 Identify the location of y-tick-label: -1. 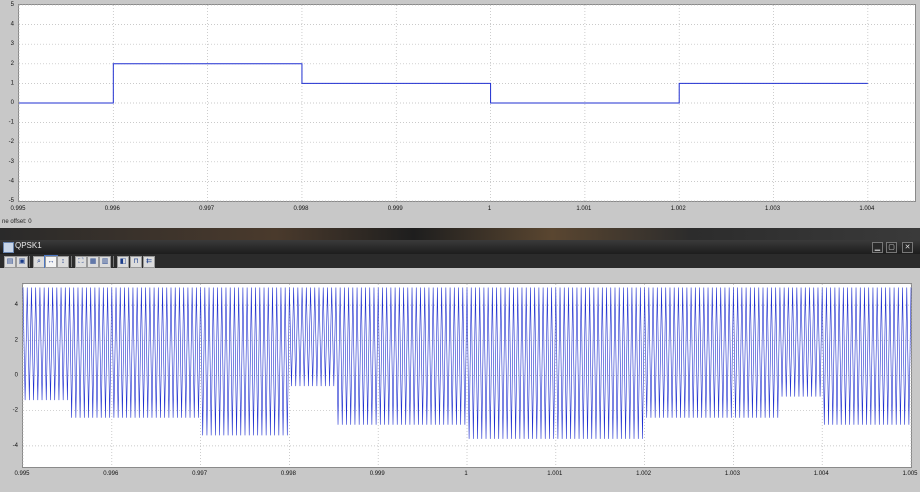
(12, 123).